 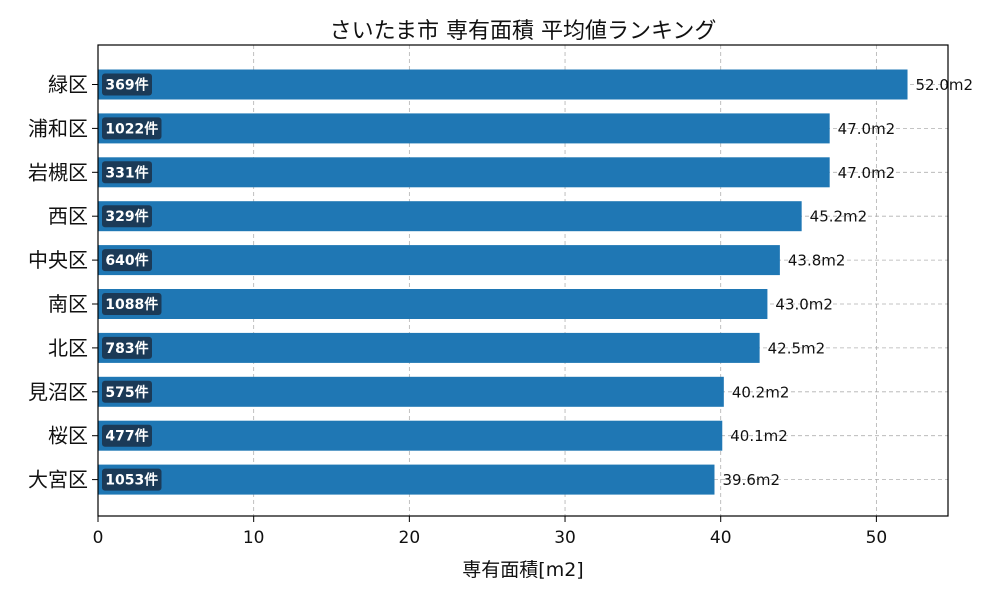 What do you see at coordinates (565, 538) in the screenshot?
I see `x-tick-label: 30` at bounding box center [565, 538].